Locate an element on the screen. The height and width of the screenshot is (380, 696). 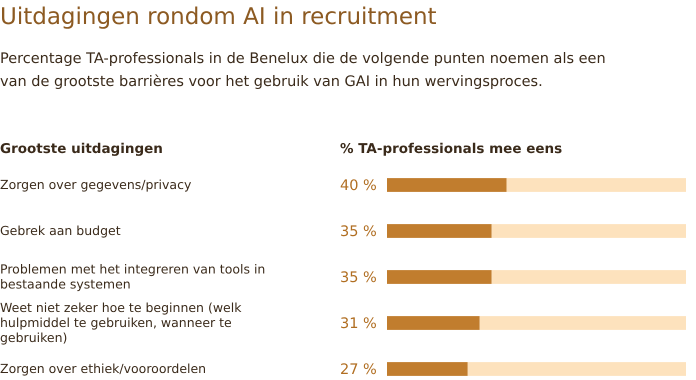
x-axis-title: % TA-professionals mee eens is located at coordinates (451, 149).